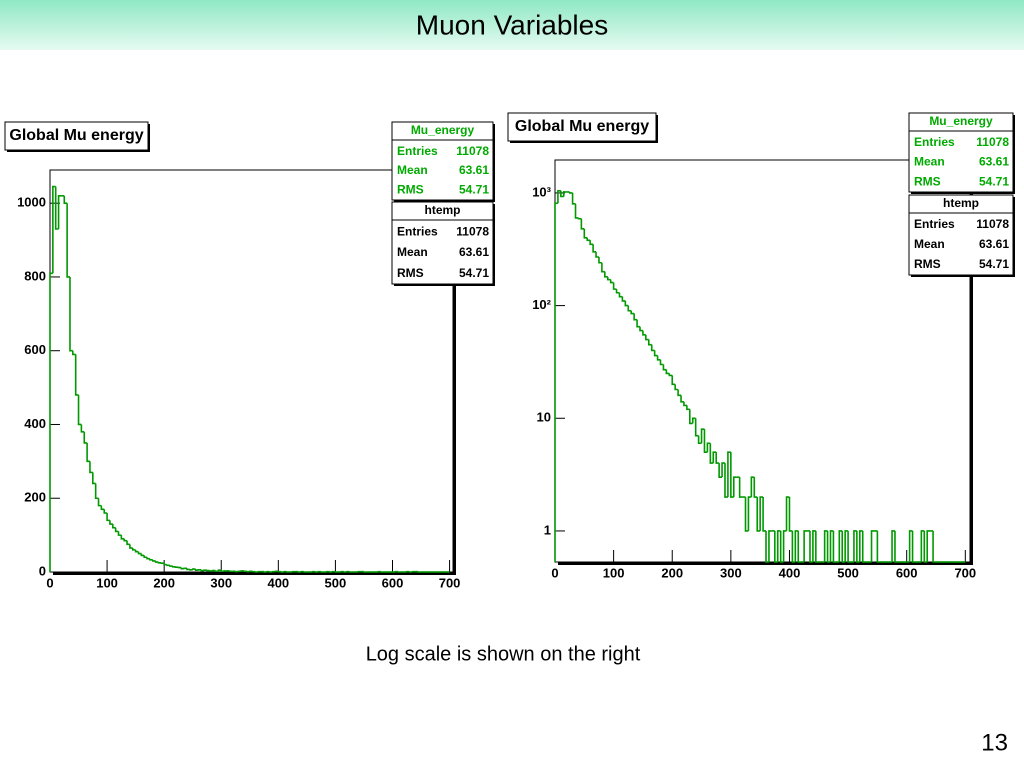 The image size is (1024, 768). Describe the element at coordinates (848, 572) in the screenshot. I see `x-tick-label: 500` at that location.